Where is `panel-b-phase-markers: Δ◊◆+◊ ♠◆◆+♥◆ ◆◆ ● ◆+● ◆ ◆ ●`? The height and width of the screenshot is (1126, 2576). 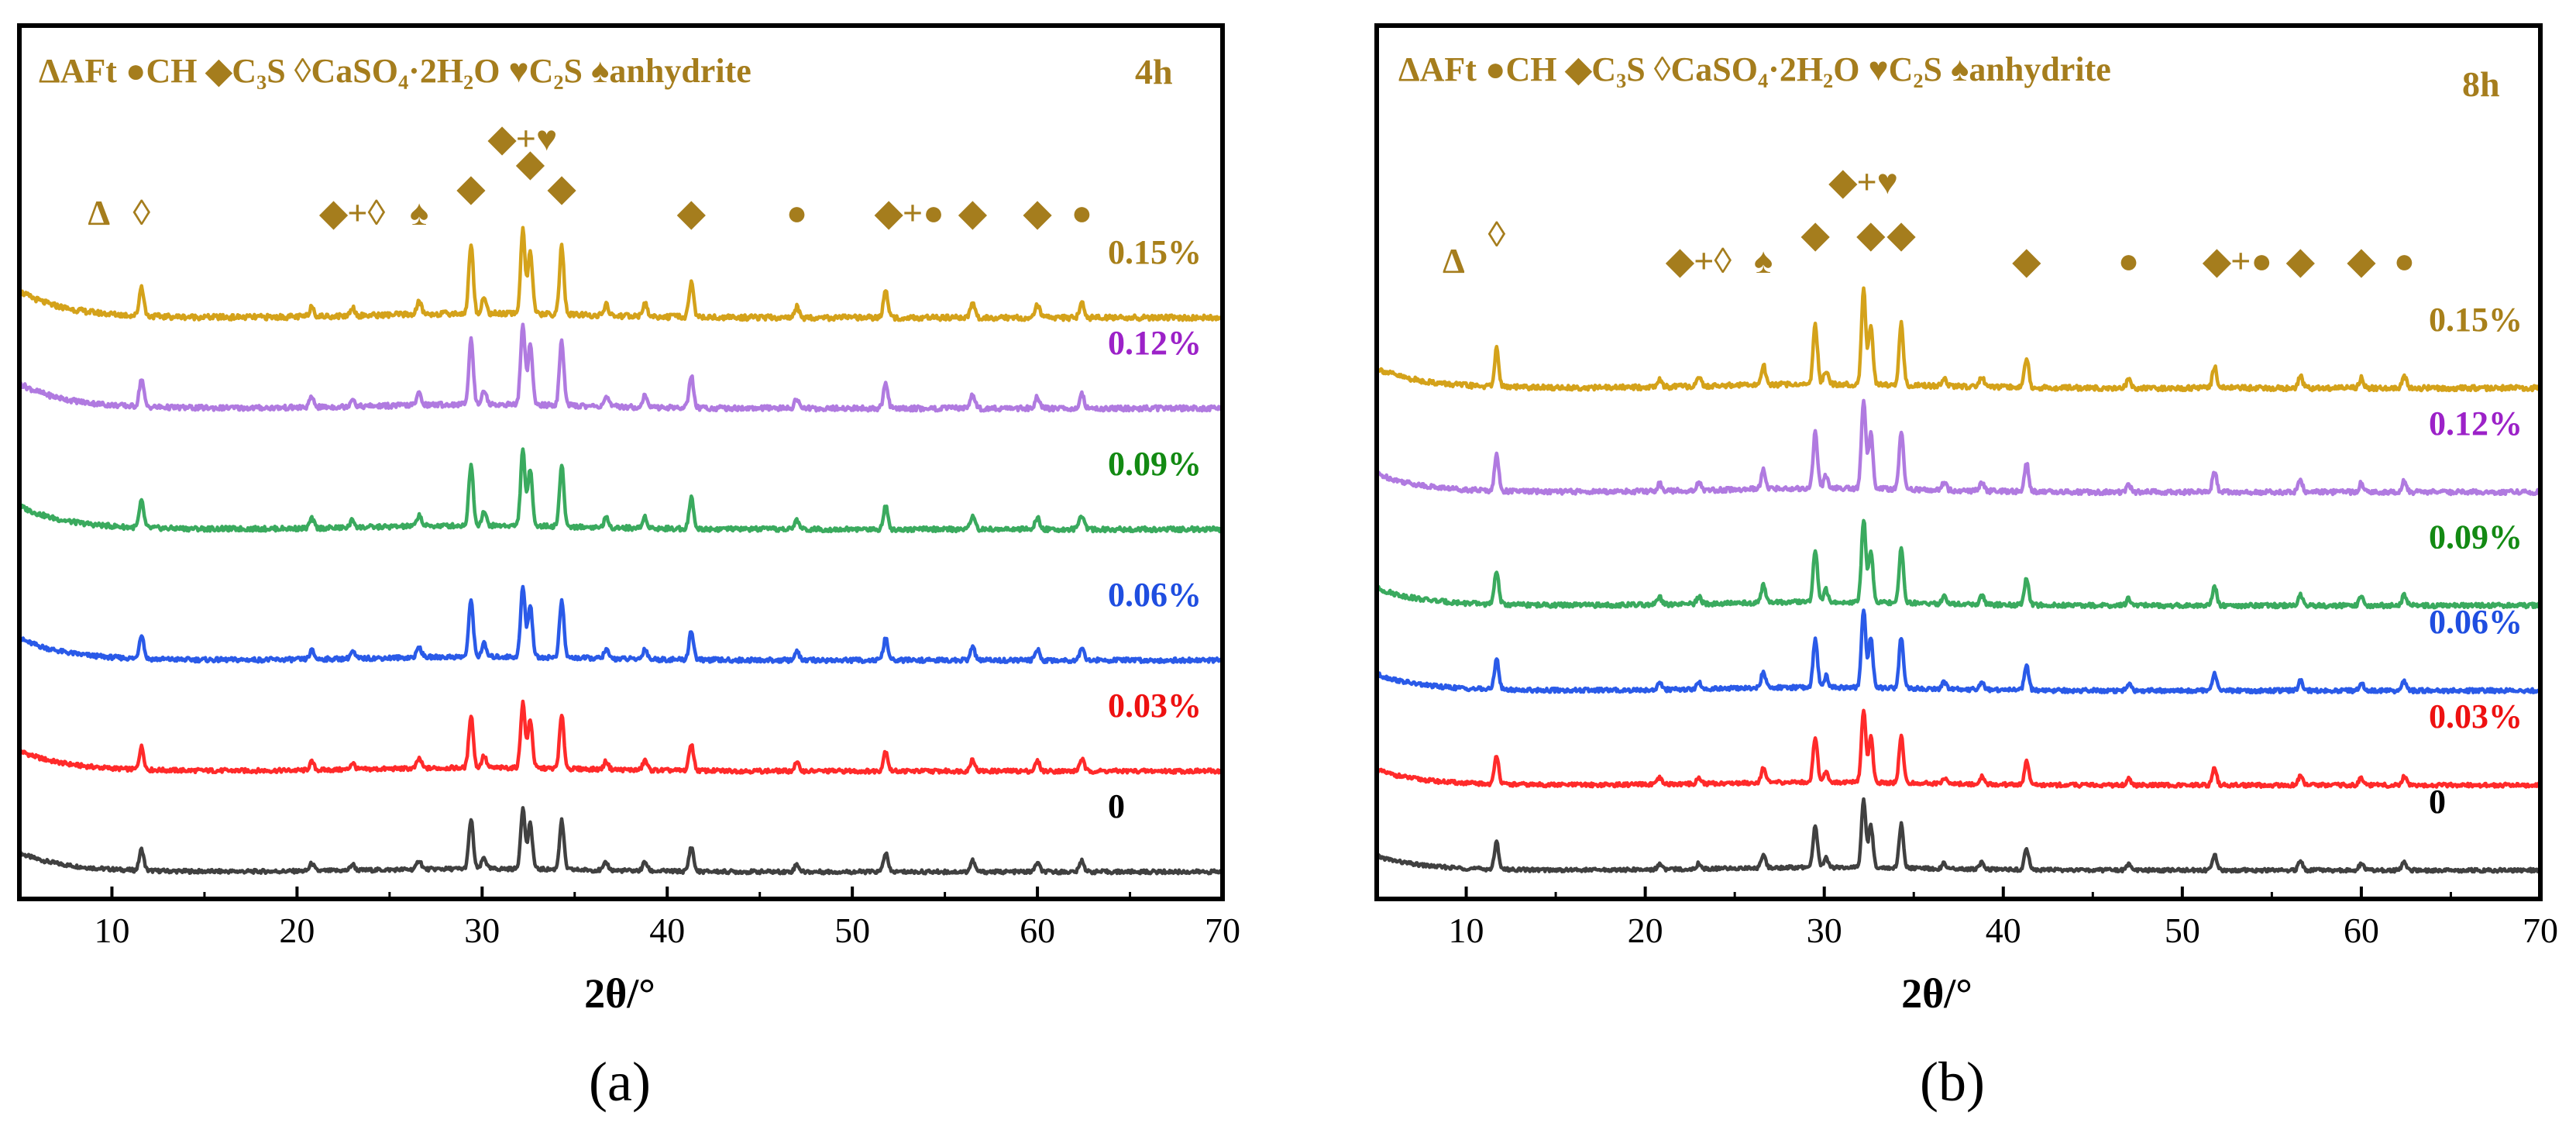
panel-b-phase-markers: Δ◊◆+◊ ♠◆◆+♥◆ ◆◆ ● ◆+● ◆ ◆ ● is located at coordinates (1929, 222).